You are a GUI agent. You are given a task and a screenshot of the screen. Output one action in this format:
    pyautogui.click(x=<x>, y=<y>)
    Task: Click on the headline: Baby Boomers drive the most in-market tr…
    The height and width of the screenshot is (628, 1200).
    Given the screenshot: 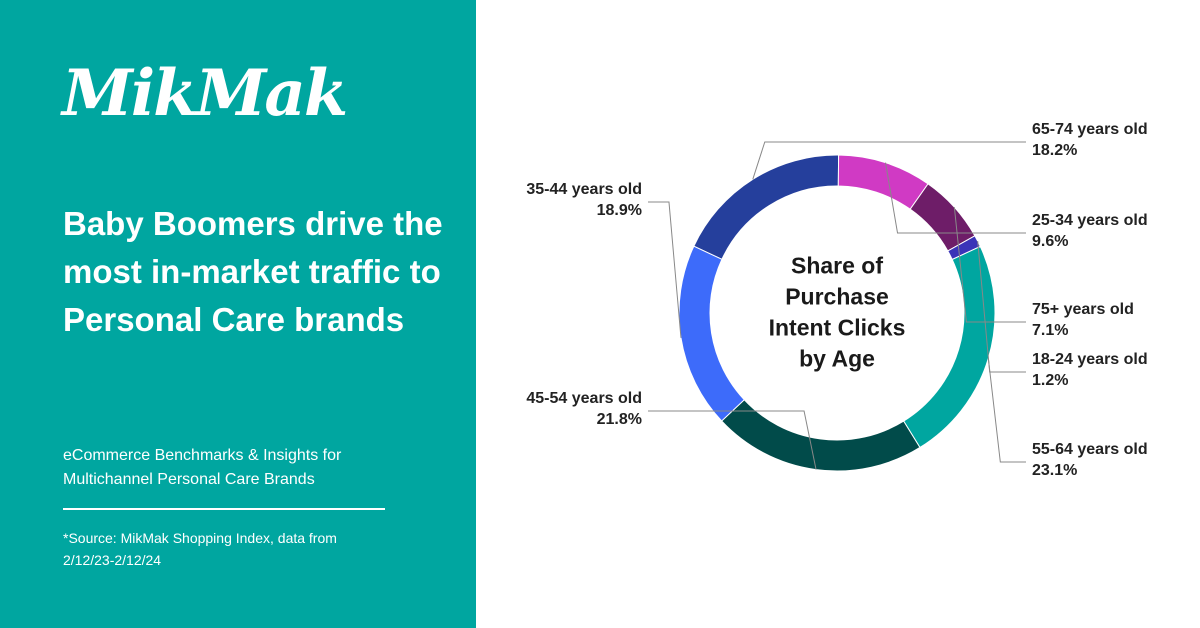 What is the action you would take?
    pyautogui.click(x=253, y=271)
    